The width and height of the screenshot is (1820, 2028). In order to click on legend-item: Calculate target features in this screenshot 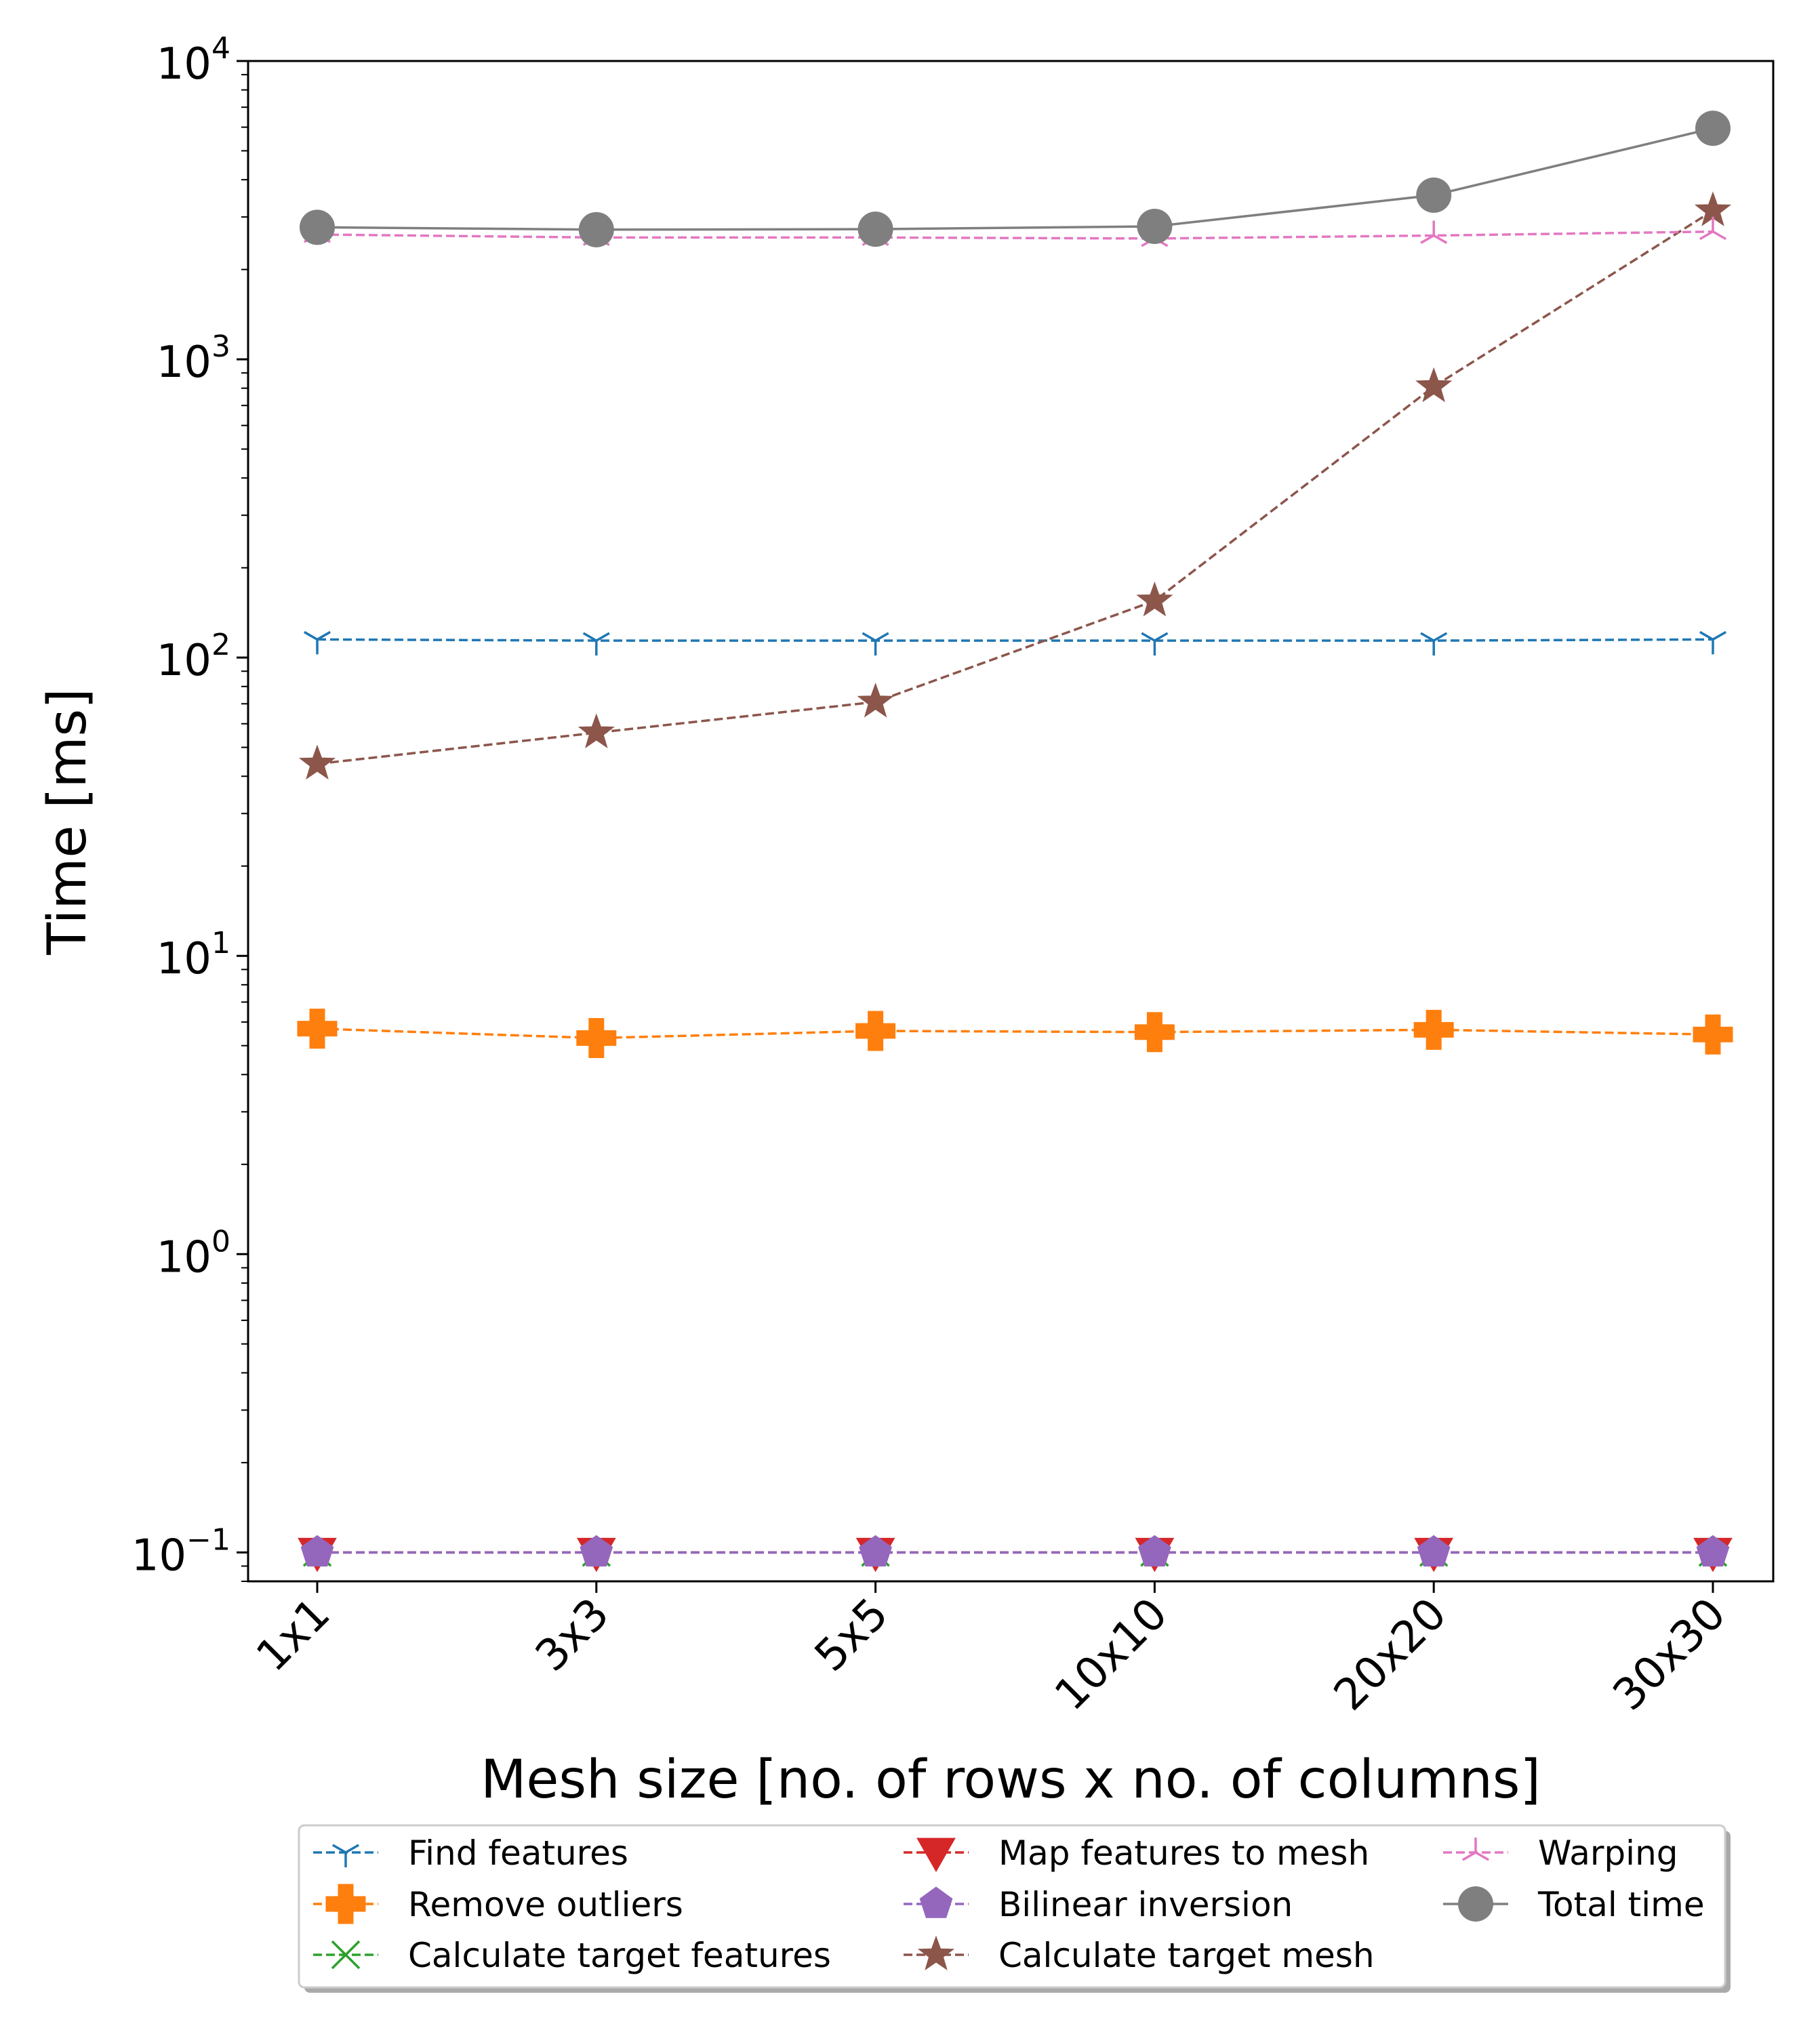, I will do `click(572, 1955)`.